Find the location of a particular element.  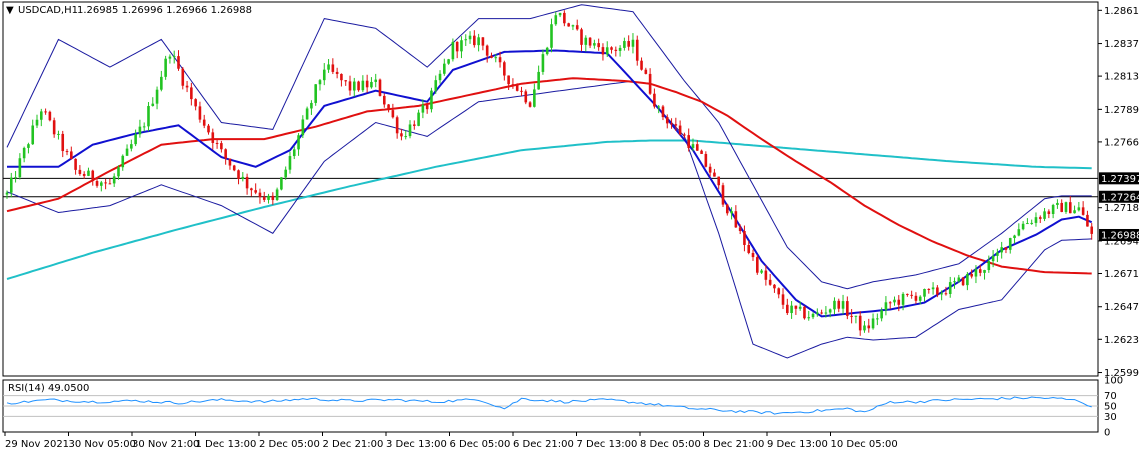

y-tick-label: 1.28610 is located at coordinates (1121, 11).